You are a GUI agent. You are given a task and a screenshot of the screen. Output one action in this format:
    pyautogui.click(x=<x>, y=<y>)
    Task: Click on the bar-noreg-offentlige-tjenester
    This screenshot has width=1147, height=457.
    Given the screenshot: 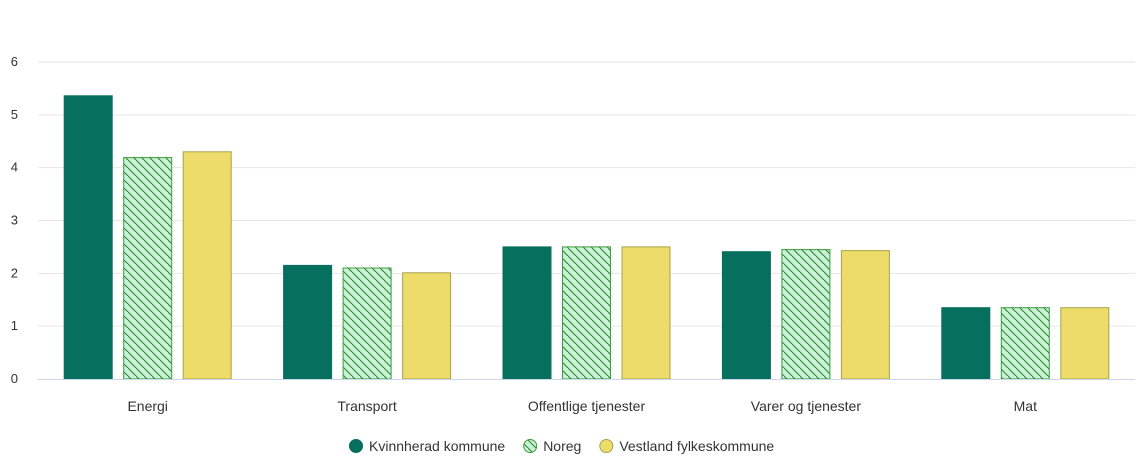 What is the action you would take?
    pyautogui.click(x=587, y=313)
    